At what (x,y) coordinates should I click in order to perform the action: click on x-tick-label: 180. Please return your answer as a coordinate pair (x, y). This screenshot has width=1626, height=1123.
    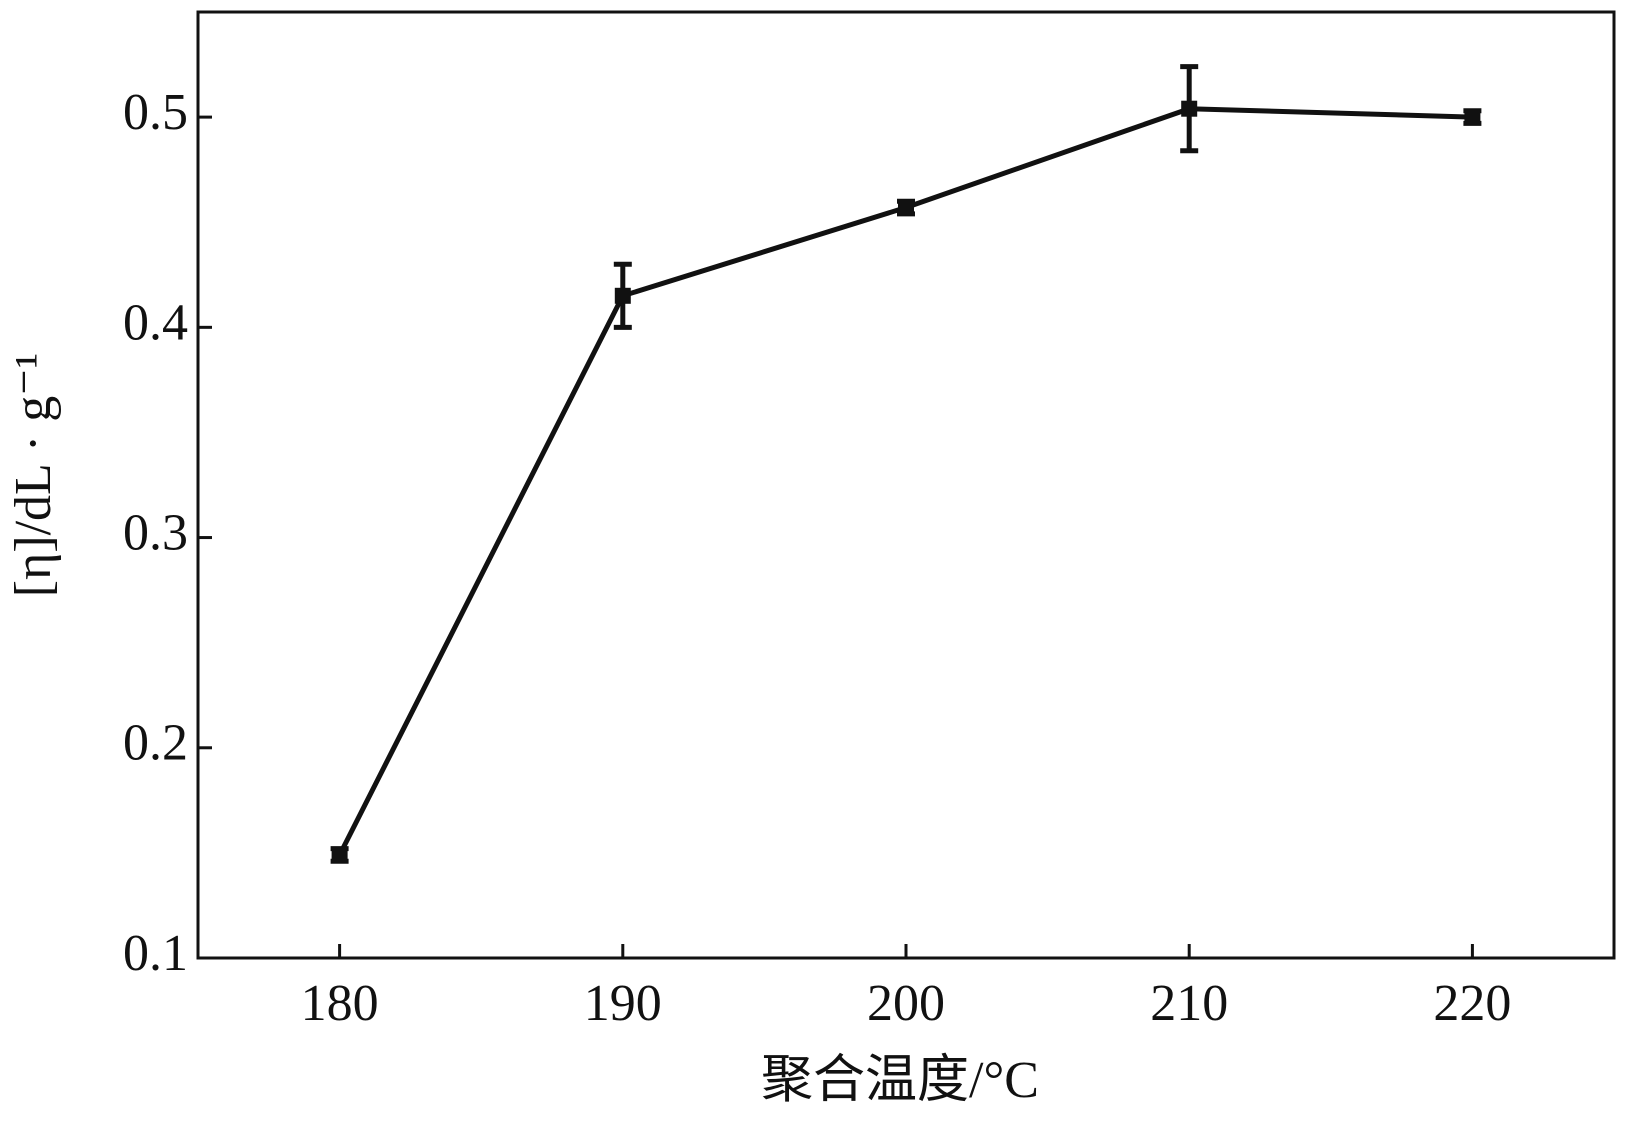
    Looking at the image, I should click on (340, 1003).